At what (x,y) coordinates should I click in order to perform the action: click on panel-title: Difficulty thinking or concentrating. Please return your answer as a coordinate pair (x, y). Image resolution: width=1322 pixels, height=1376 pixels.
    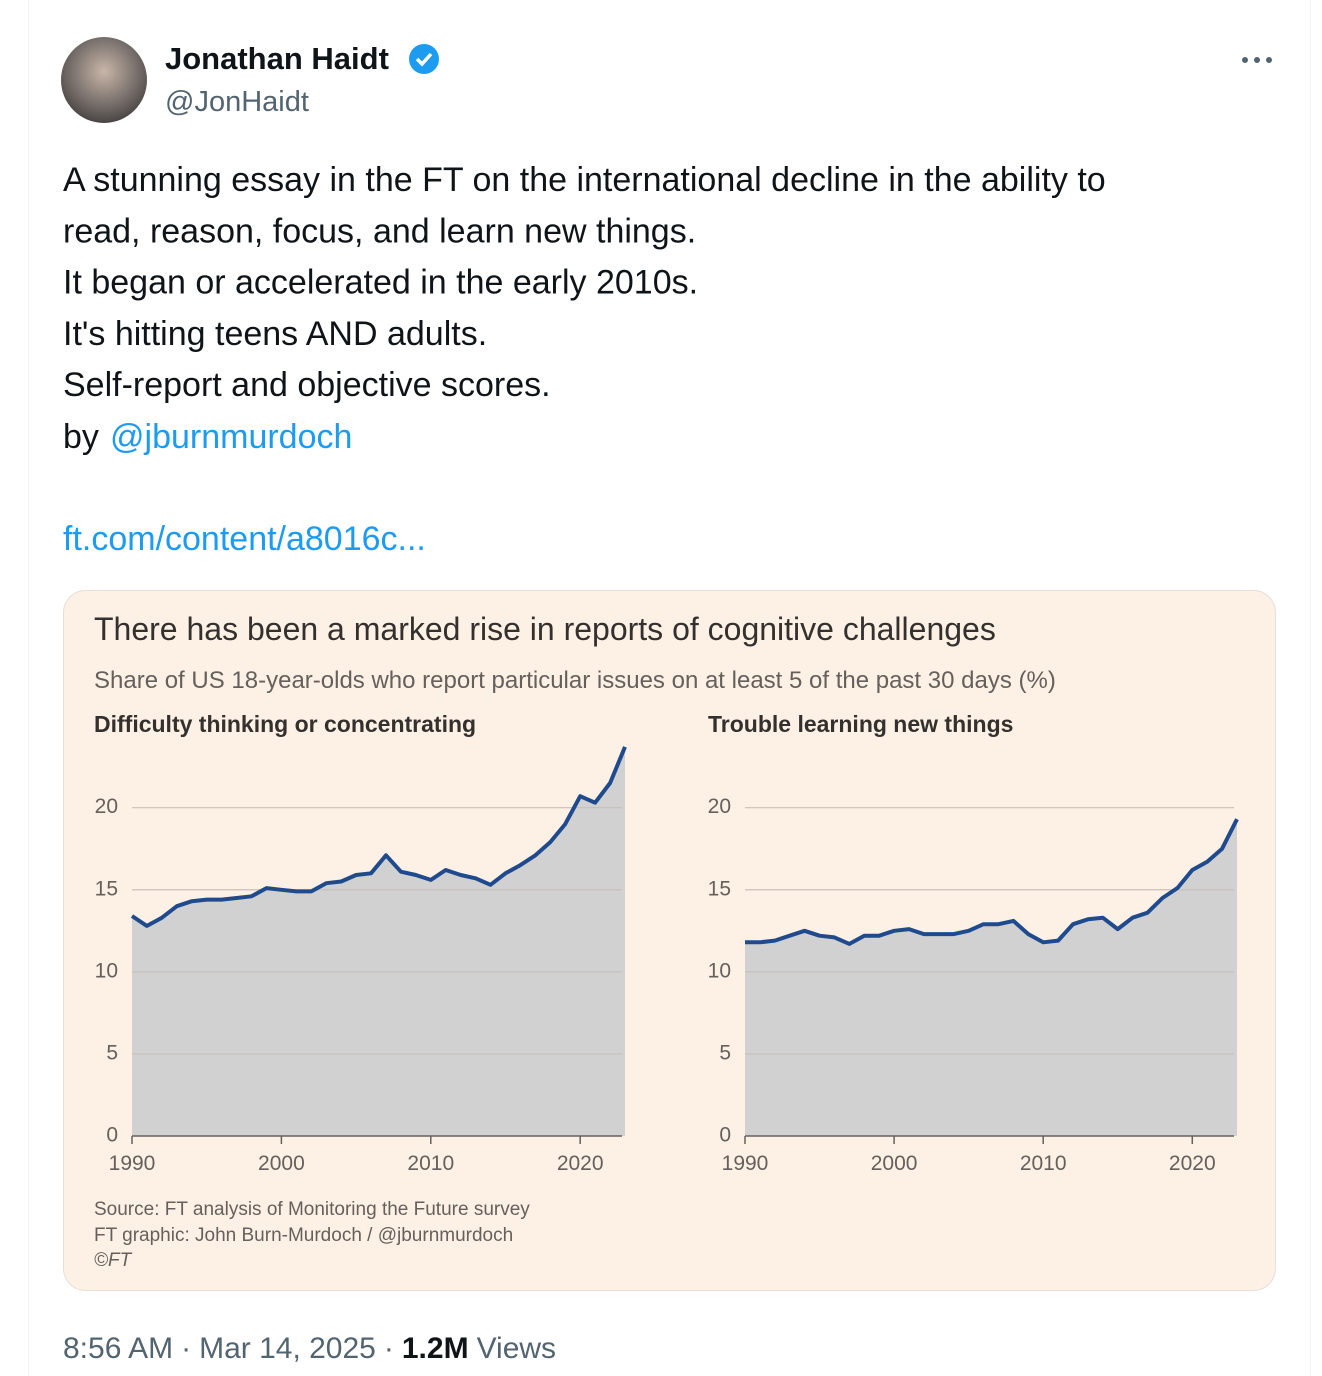
    Looking at the image, I should click on (285, 724).